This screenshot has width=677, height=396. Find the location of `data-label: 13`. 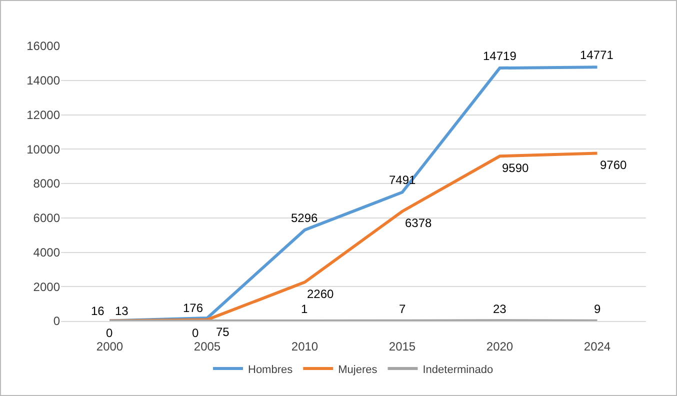

data-label: 13 is located at coordinates (122, 311).